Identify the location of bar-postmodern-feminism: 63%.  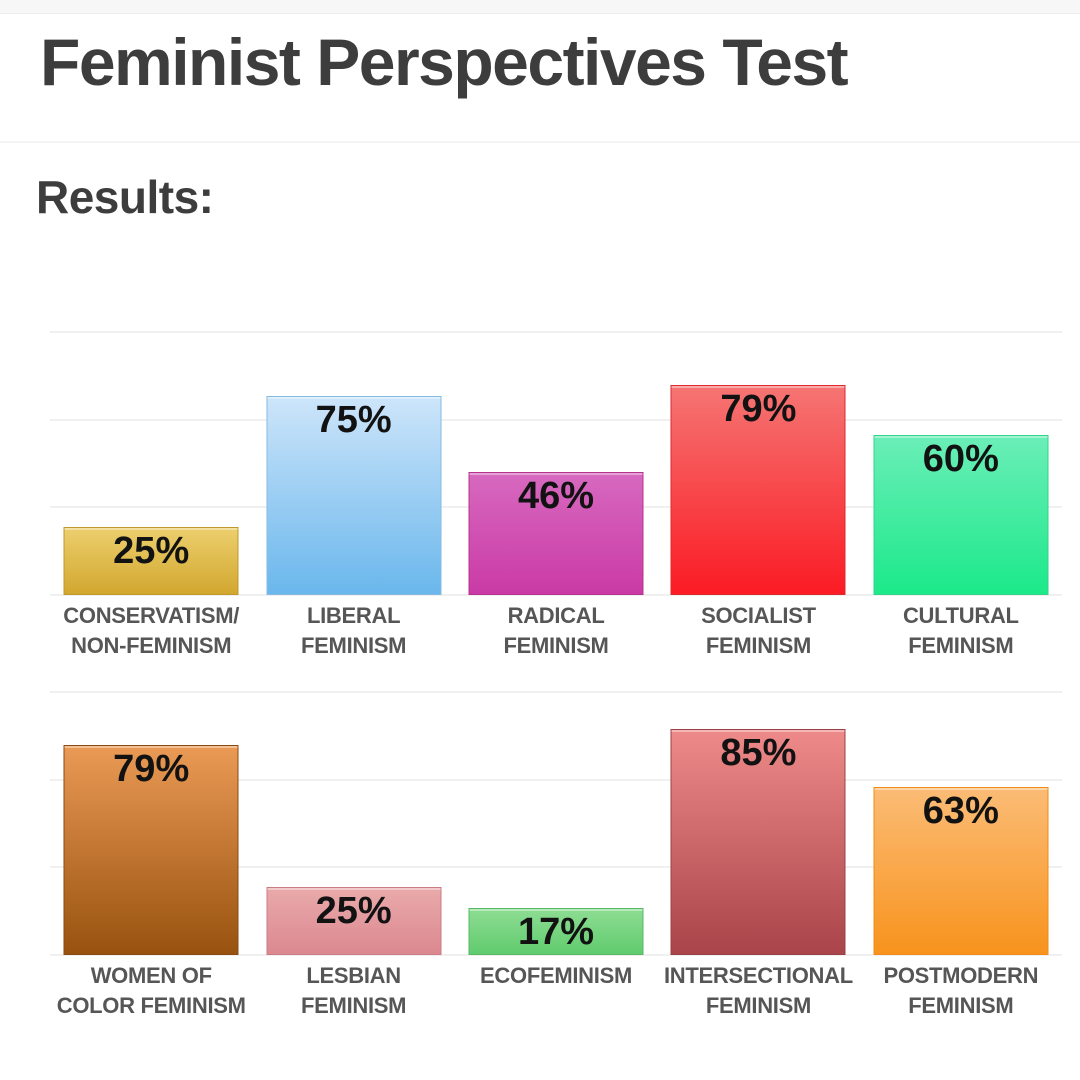
(961, 871).